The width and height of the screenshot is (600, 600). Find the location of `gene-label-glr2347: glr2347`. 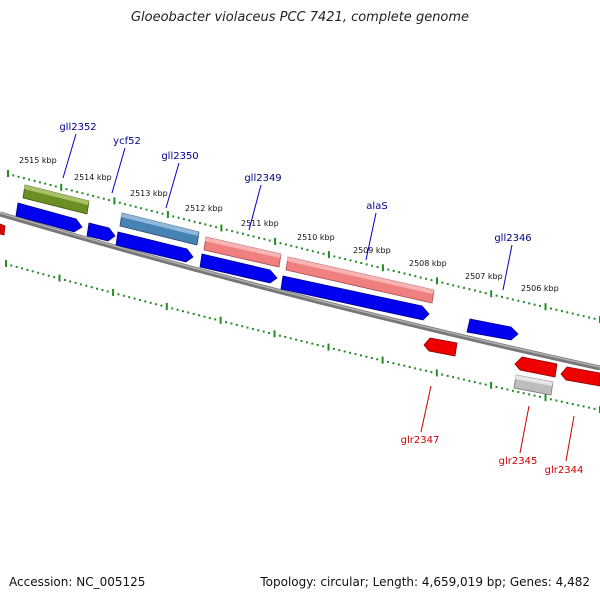

gene-label-glr2347: glr2347 is located at coordinates (420, 440).